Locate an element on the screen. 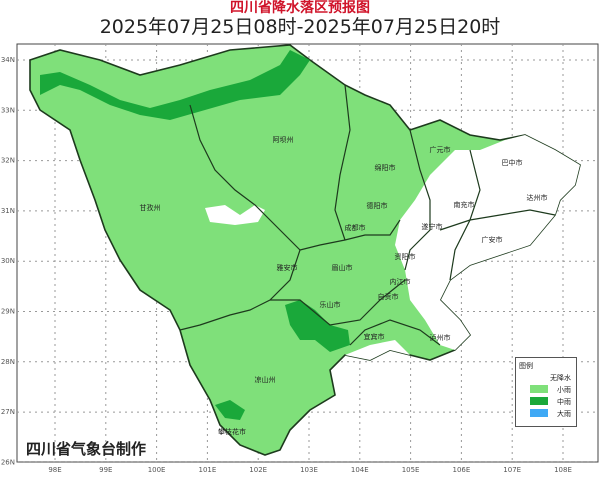  city-label: 眉山市 is located at coordinates (342, 267).